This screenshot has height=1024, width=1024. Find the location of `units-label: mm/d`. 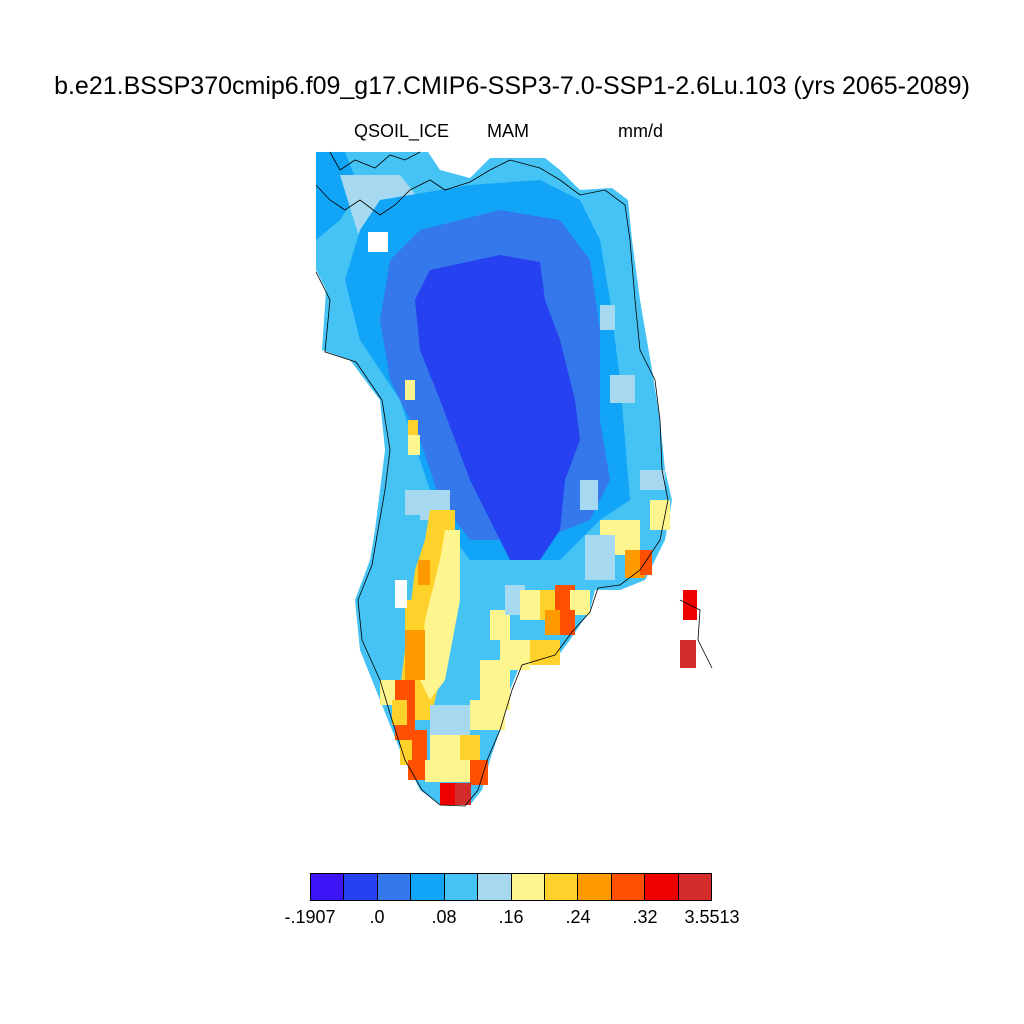

units-label: mm/d is located at coordinates (640, 131).